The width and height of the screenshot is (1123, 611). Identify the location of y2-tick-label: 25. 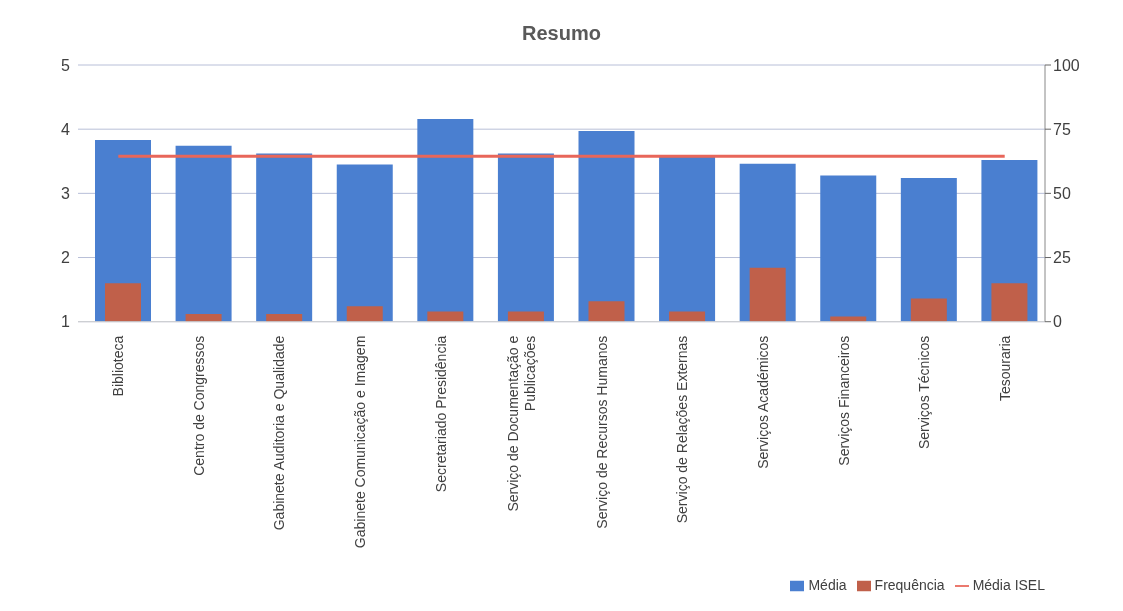
(1062, 258).